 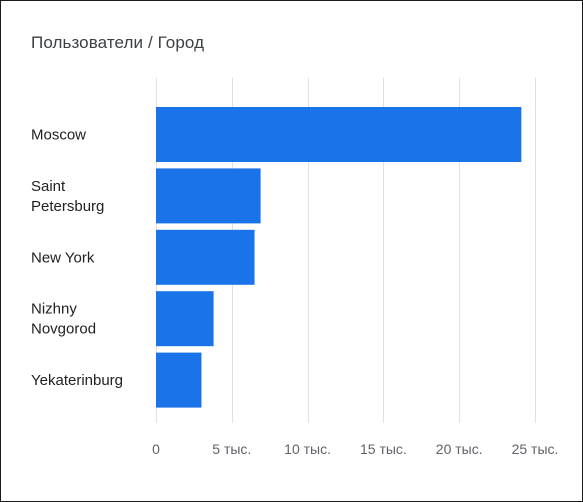 What do you see at coordinates (535, 449) in the screenshot?
I see `x-tick-label-5: 25 тыс.` at bounding box center [535, 449].